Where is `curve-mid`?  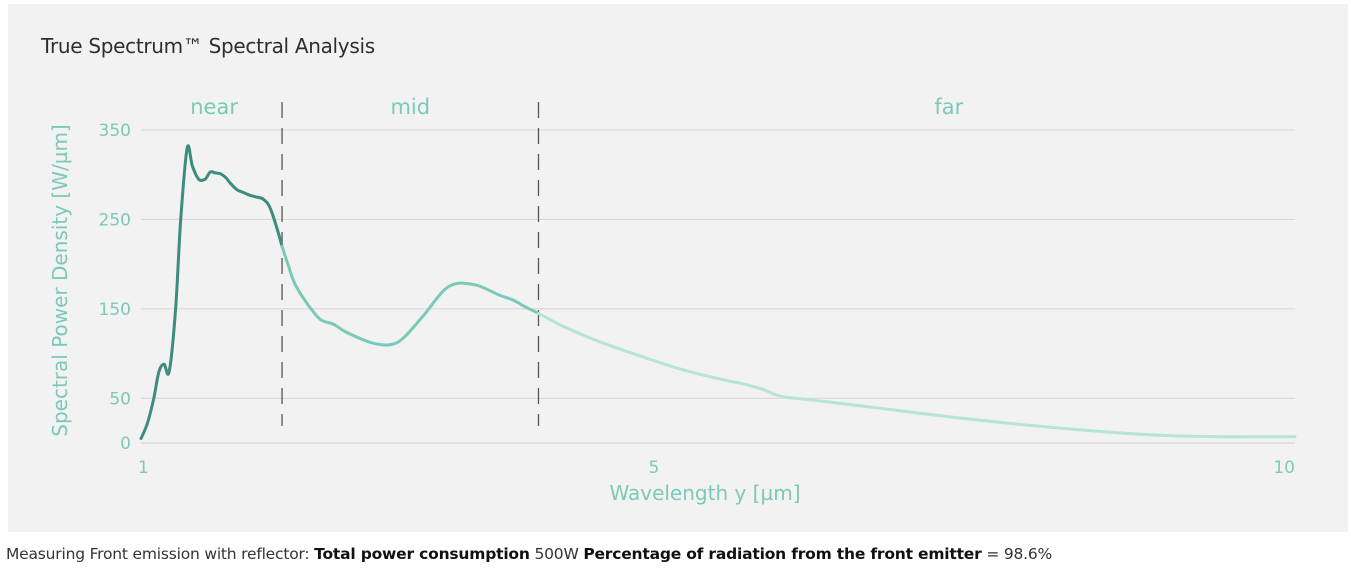
curve-mid is located at coordinates (410, 295).